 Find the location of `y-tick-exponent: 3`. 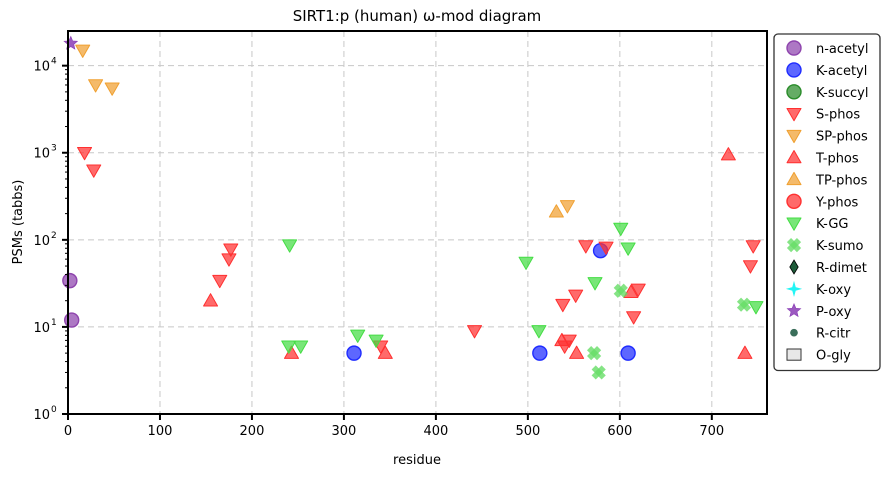

y-tick-exponent: 3 is located at coordinates (54, 149).